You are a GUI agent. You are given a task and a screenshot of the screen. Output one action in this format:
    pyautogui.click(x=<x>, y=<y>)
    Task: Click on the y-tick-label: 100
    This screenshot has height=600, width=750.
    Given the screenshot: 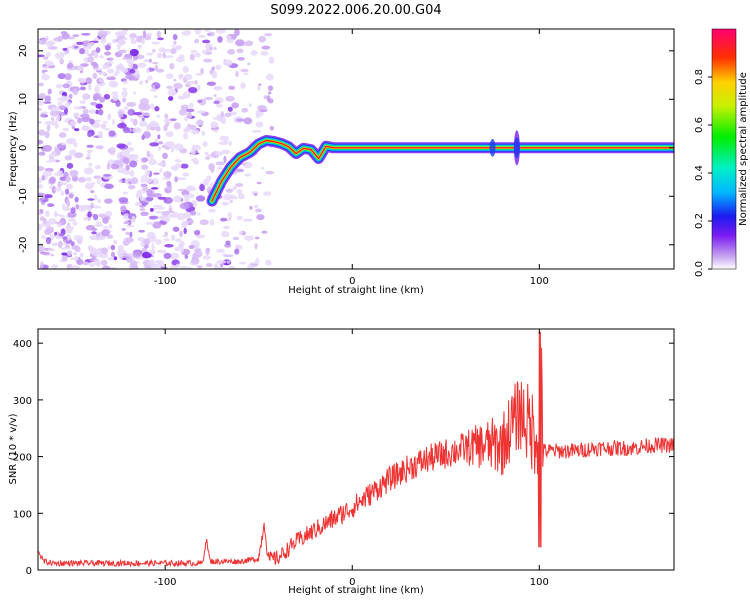 What is the action you would take?
    pyautogui.click(x=22, y=514)
    